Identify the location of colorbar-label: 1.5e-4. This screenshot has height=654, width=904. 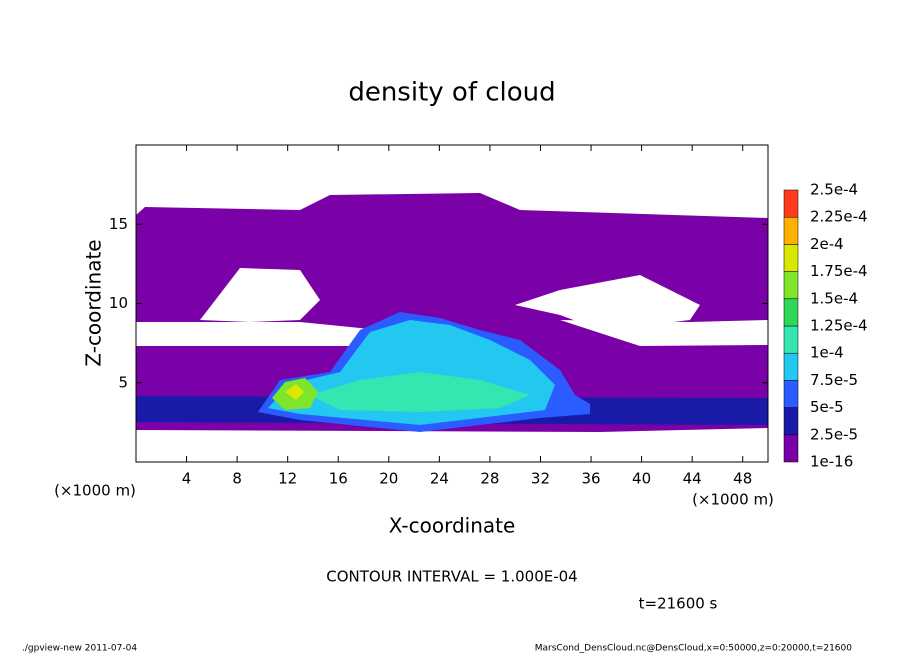
(834, 298).